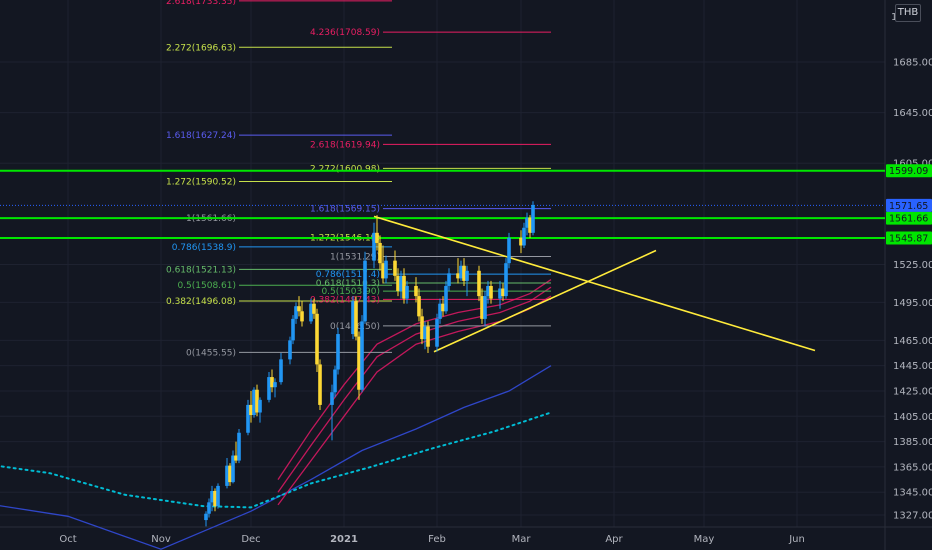 This screenshot has height=550, width=932. Describe the element at coordinates (348, 275) in the screenshot. I see `fib-label-13: 0.786(1517.4)` at that location.